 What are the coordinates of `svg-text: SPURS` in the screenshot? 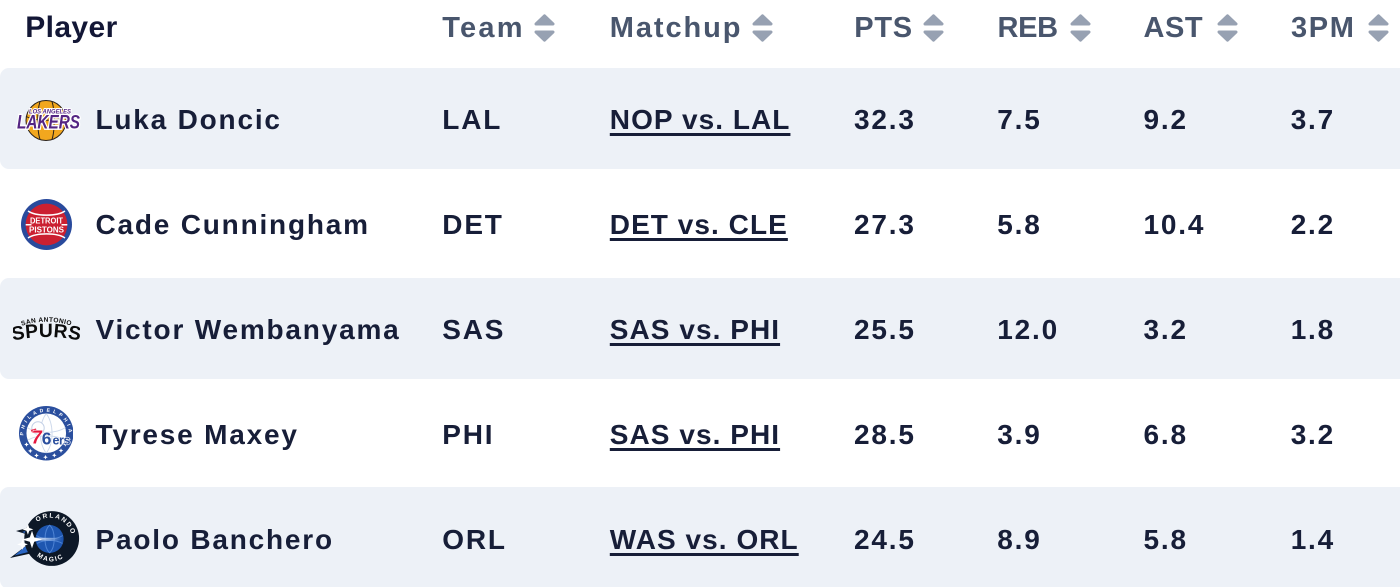 It's located at (46, 332).